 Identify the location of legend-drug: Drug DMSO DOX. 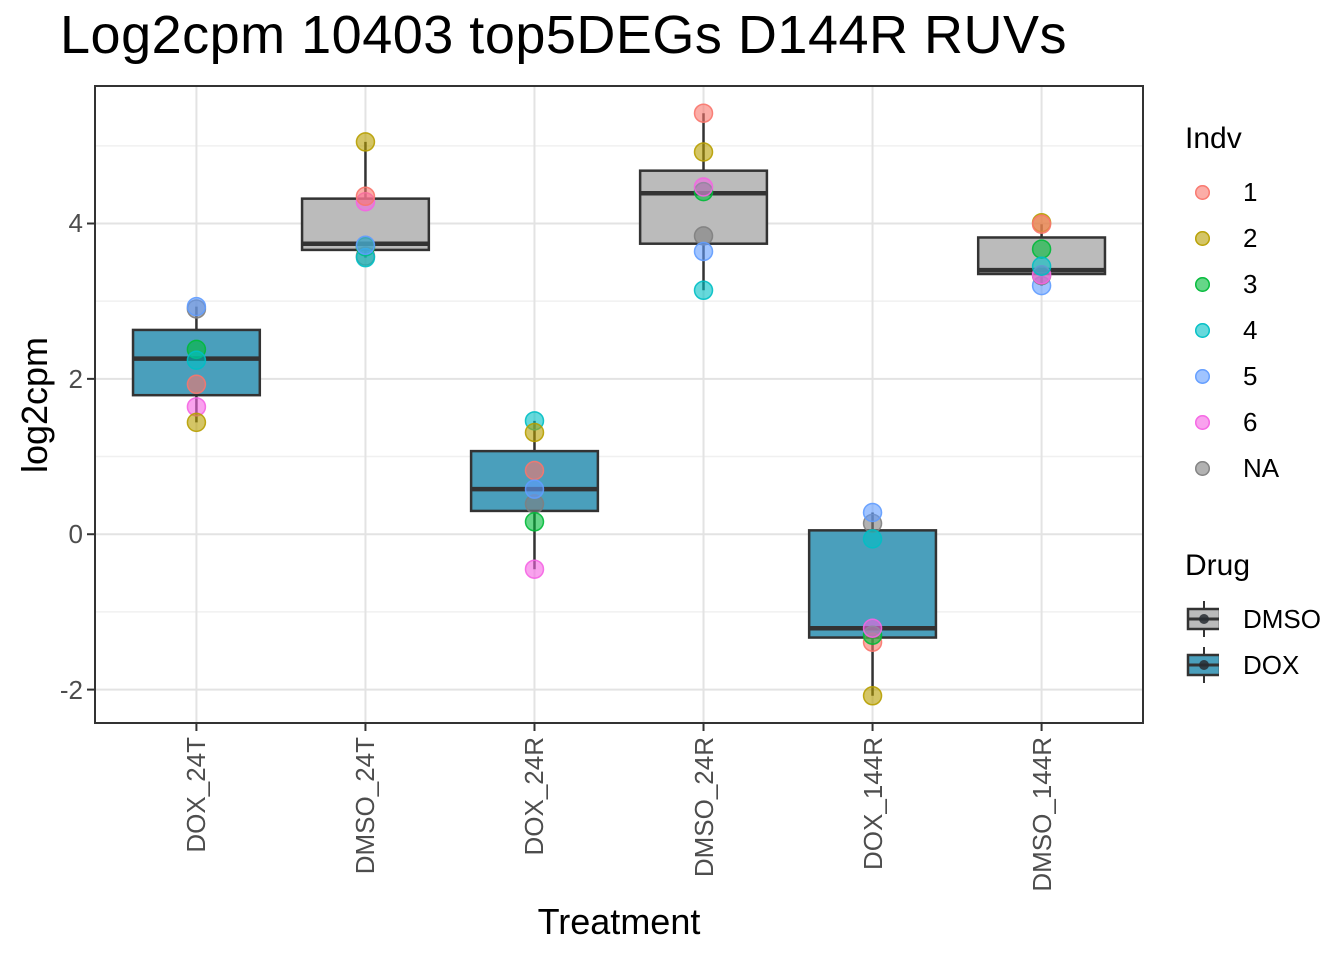
(1253, 618).